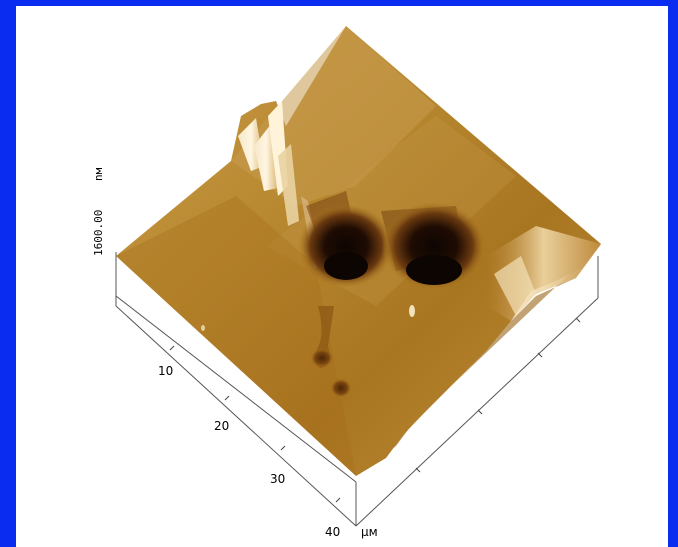 This screenshot has height=547, width=678. Describe the element at coordinates (98, 233) in the screenshot. I see `z-axis-value: 1600.00` at that location.